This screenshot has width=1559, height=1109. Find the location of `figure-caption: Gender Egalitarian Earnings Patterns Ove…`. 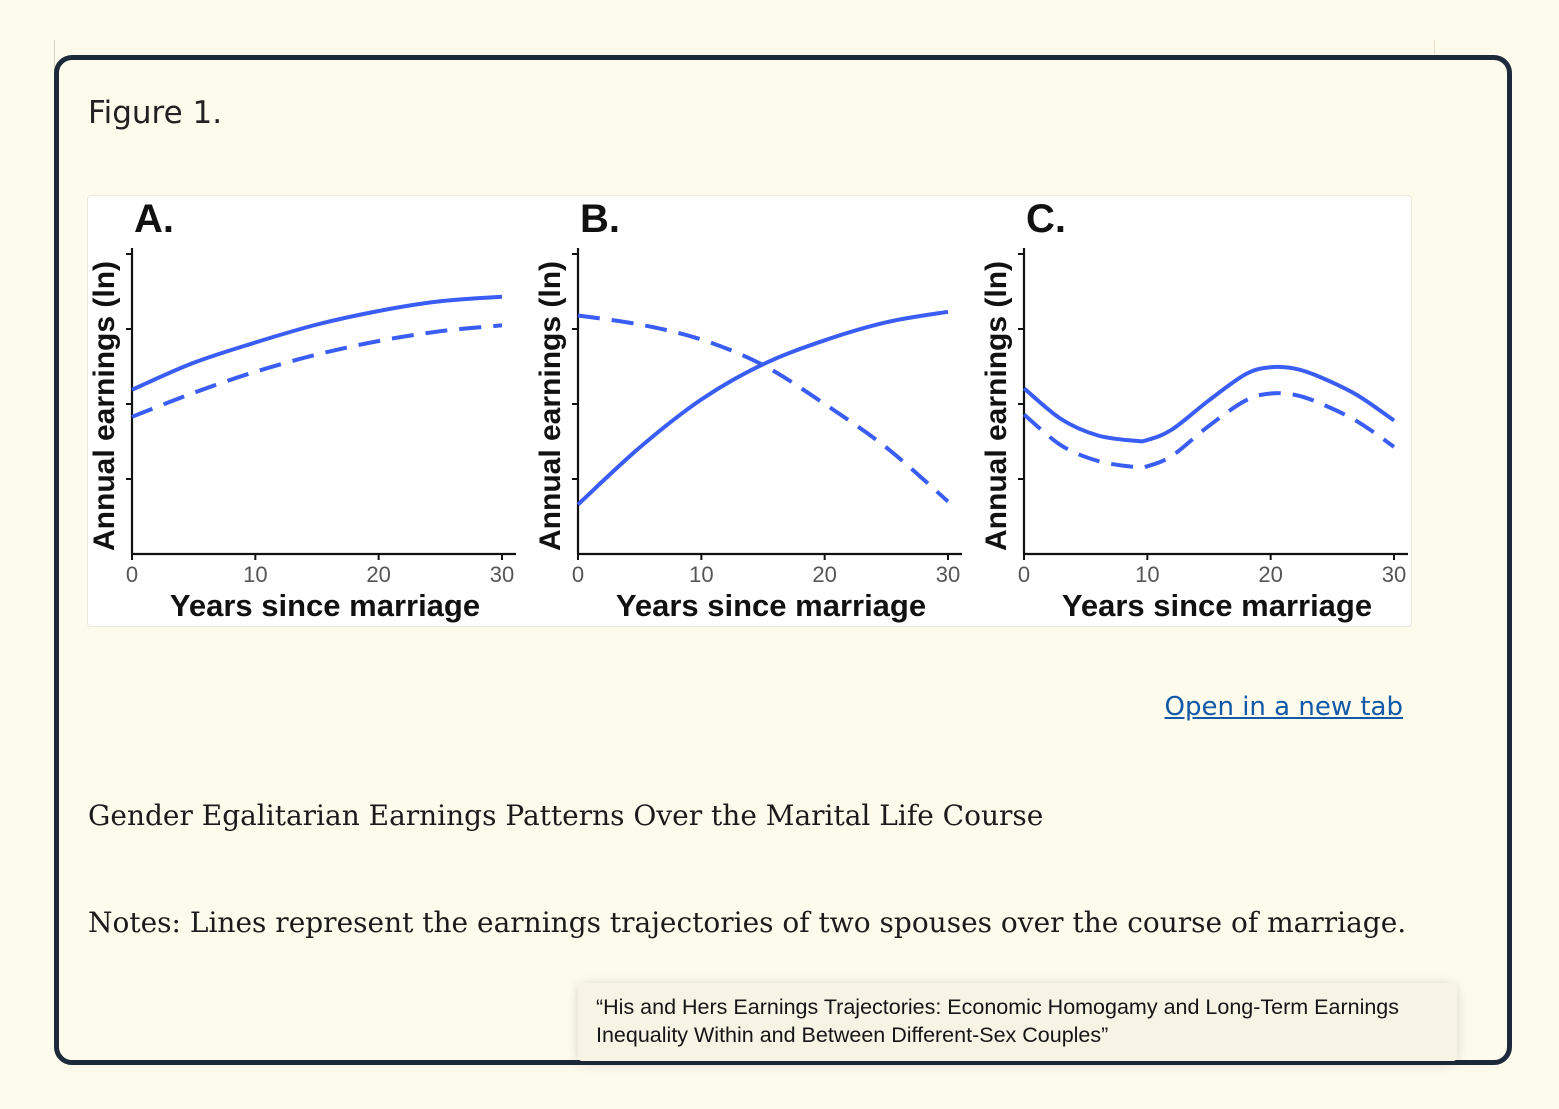

figure-caption: Gender Egalitarian Earnings Patterns Ove… is located at coordinates (566, 815).